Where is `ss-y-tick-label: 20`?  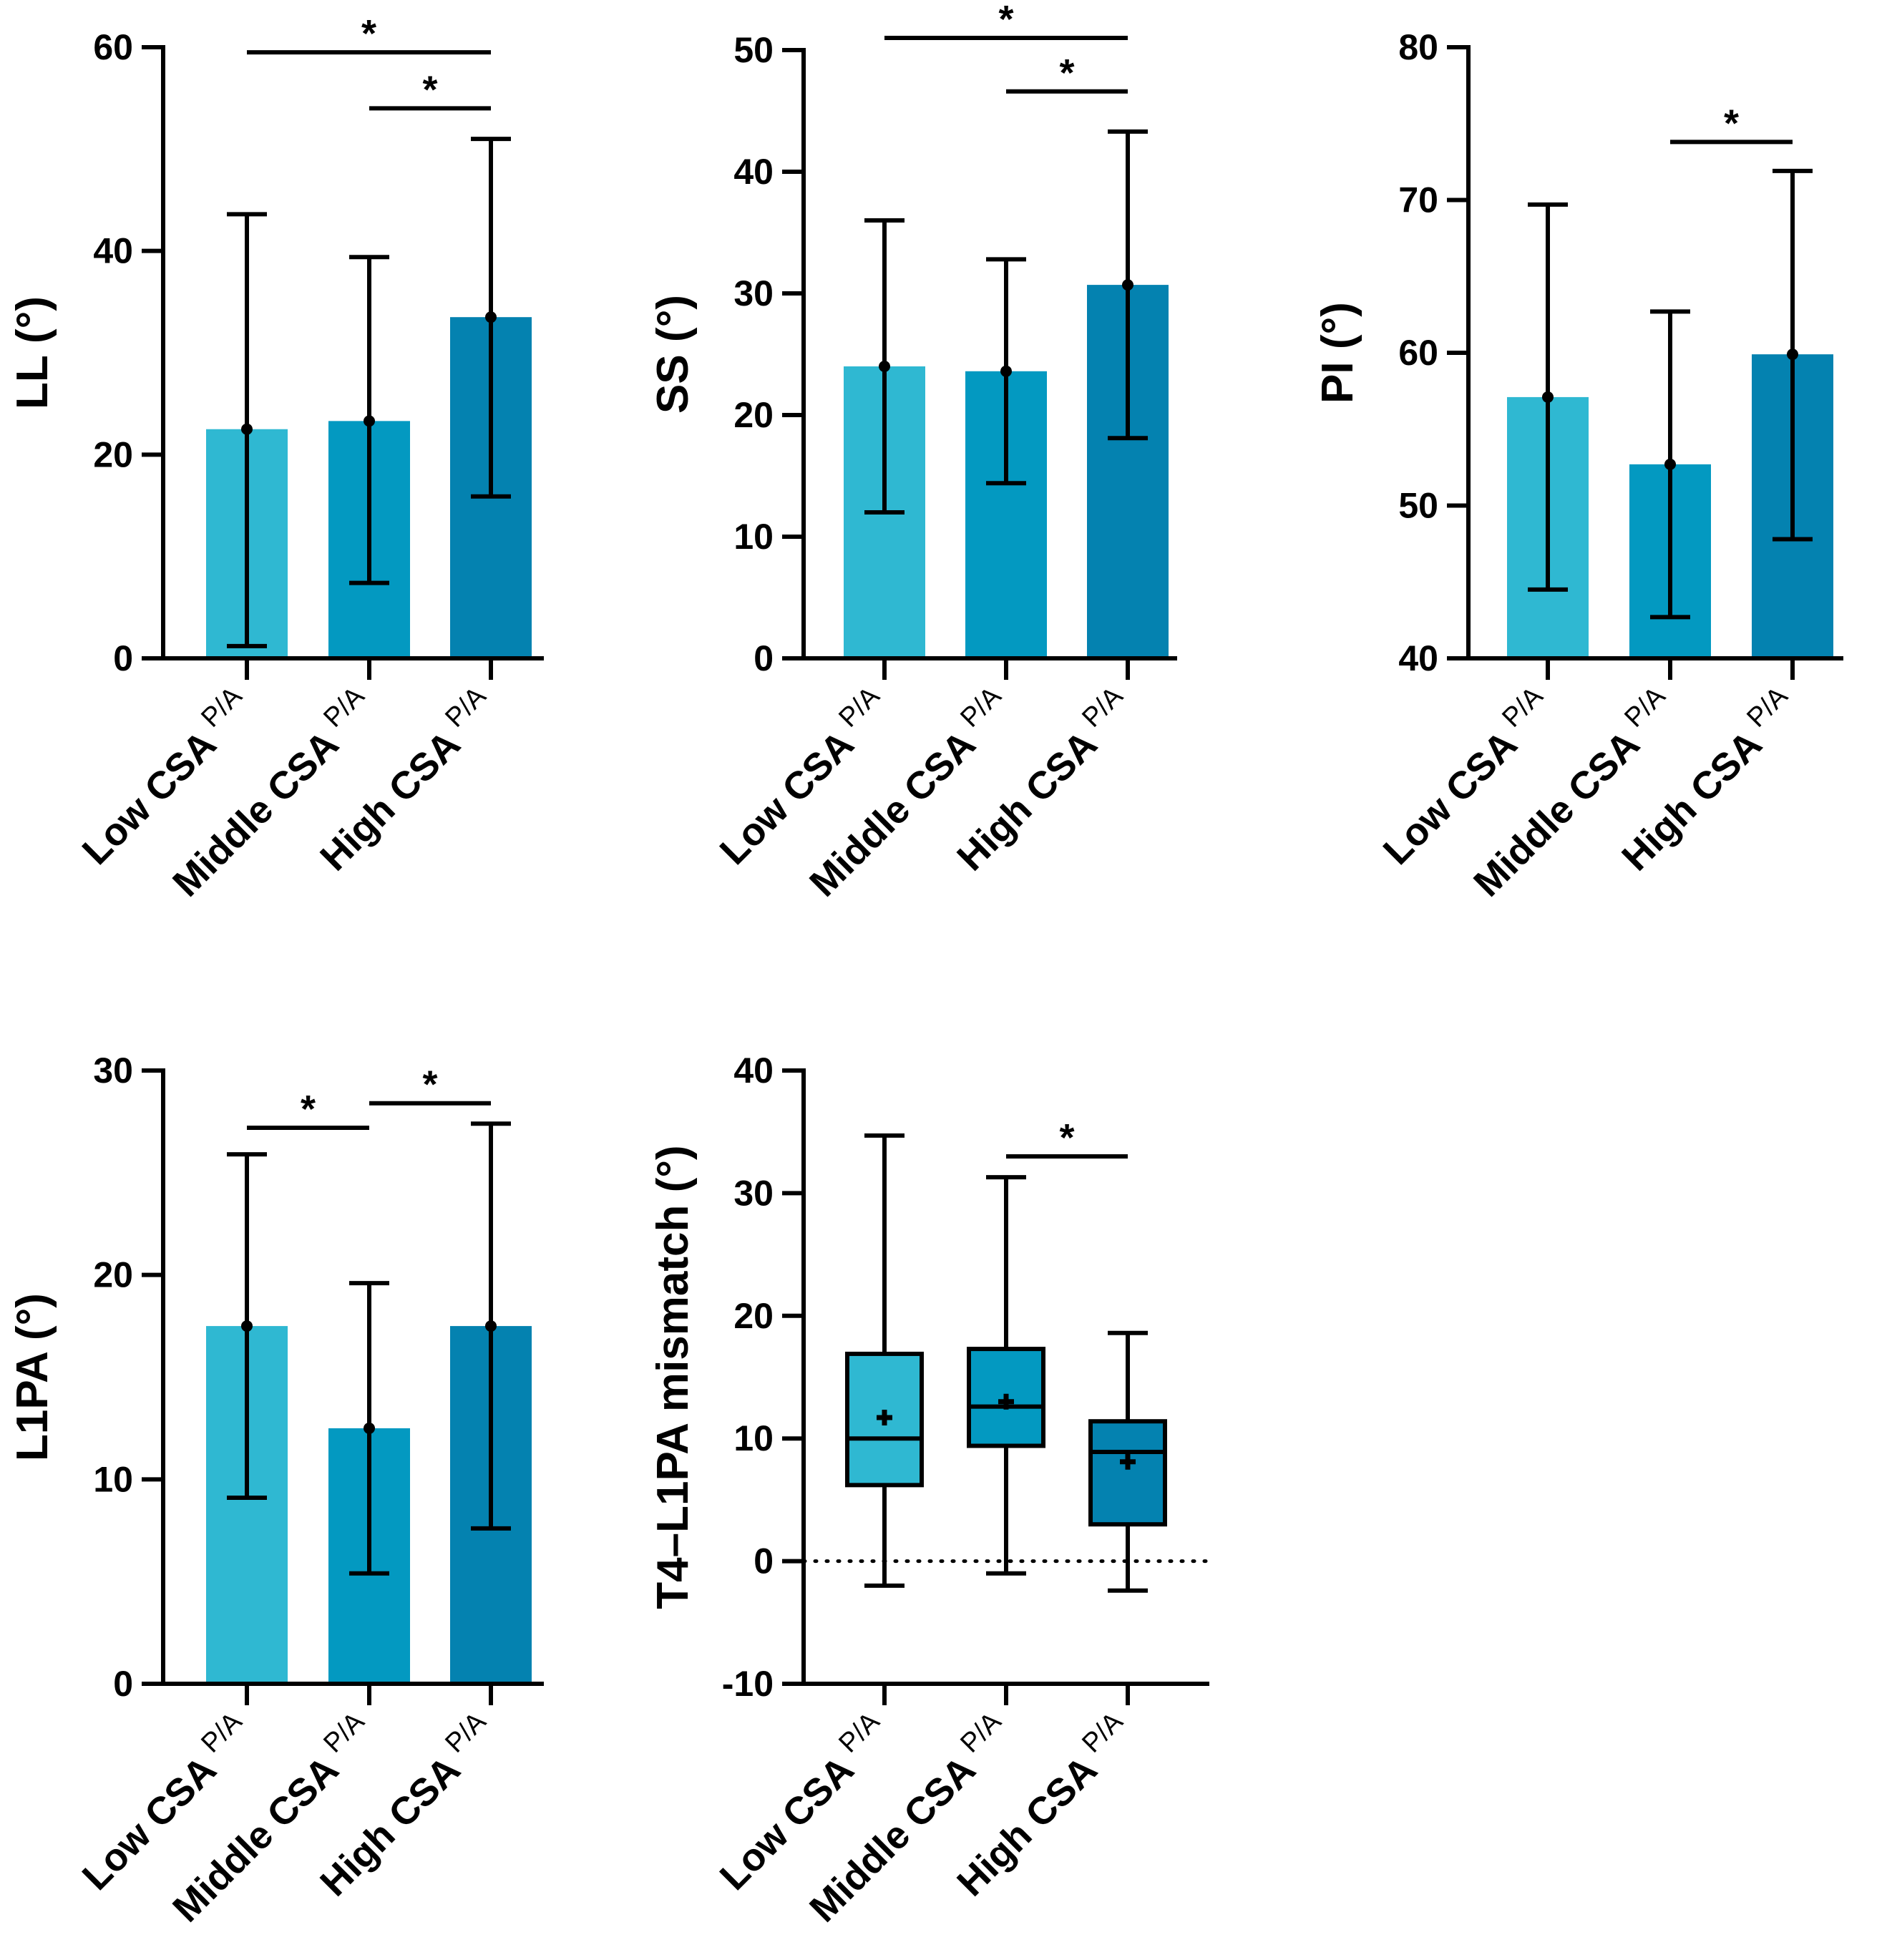
ss-y-tick-label: 20 is located at coordinates (753, 415).